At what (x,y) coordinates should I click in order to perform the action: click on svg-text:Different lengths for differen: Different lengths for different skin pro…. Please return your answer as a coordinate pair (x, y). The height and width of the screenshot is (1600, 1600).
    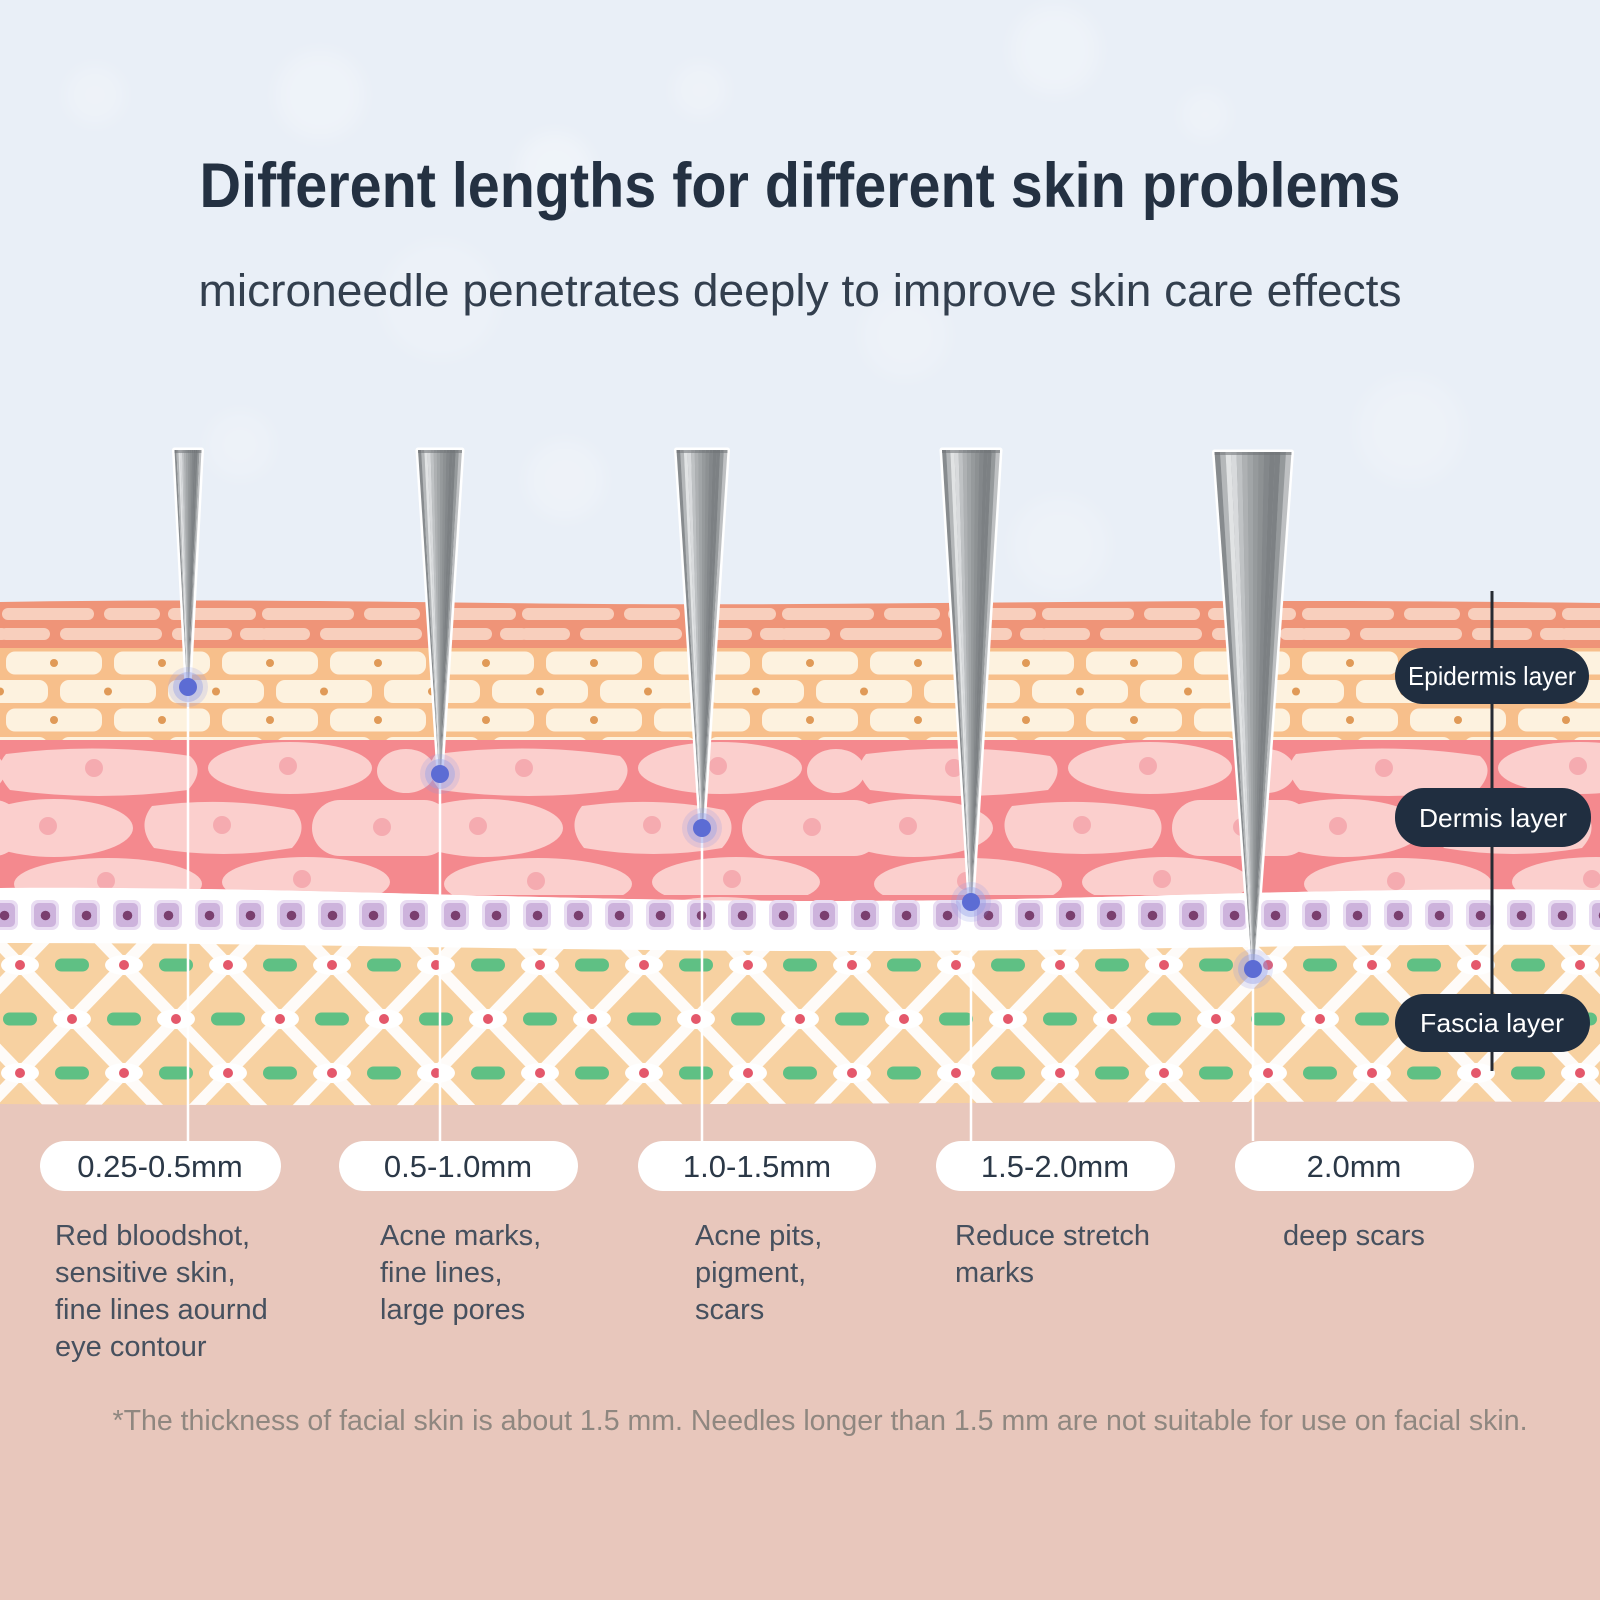
    Looking at the image, I should click on (800, 186).